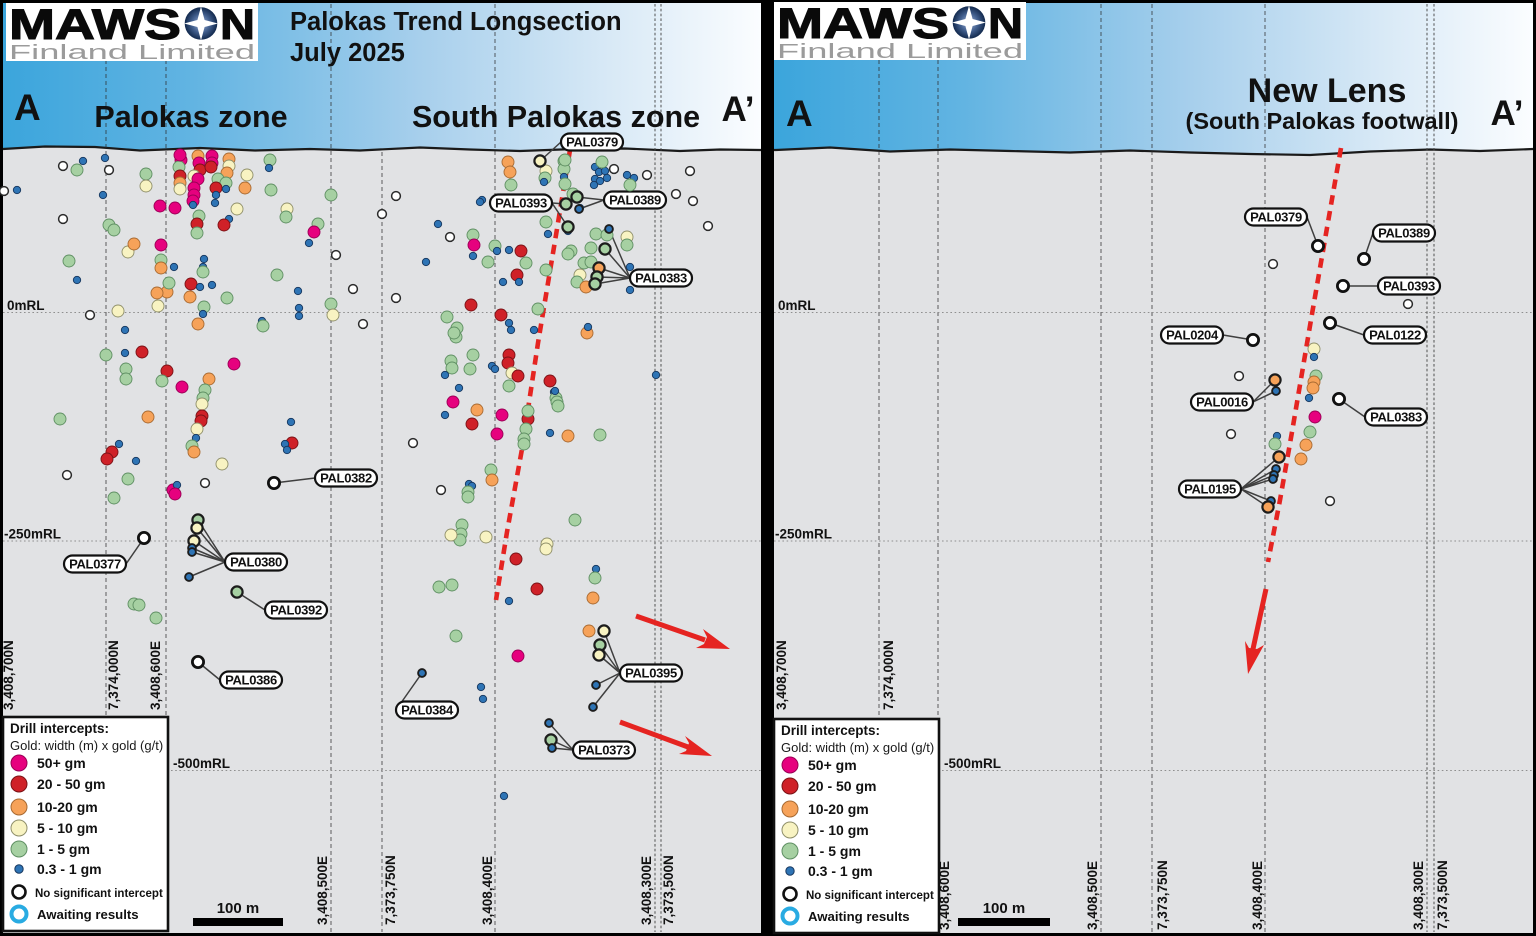 The image size is (1536, 936). Describe the element at coordinates (1327, 91) in the screenshot. I see `svg-text: New Lens` at that location.